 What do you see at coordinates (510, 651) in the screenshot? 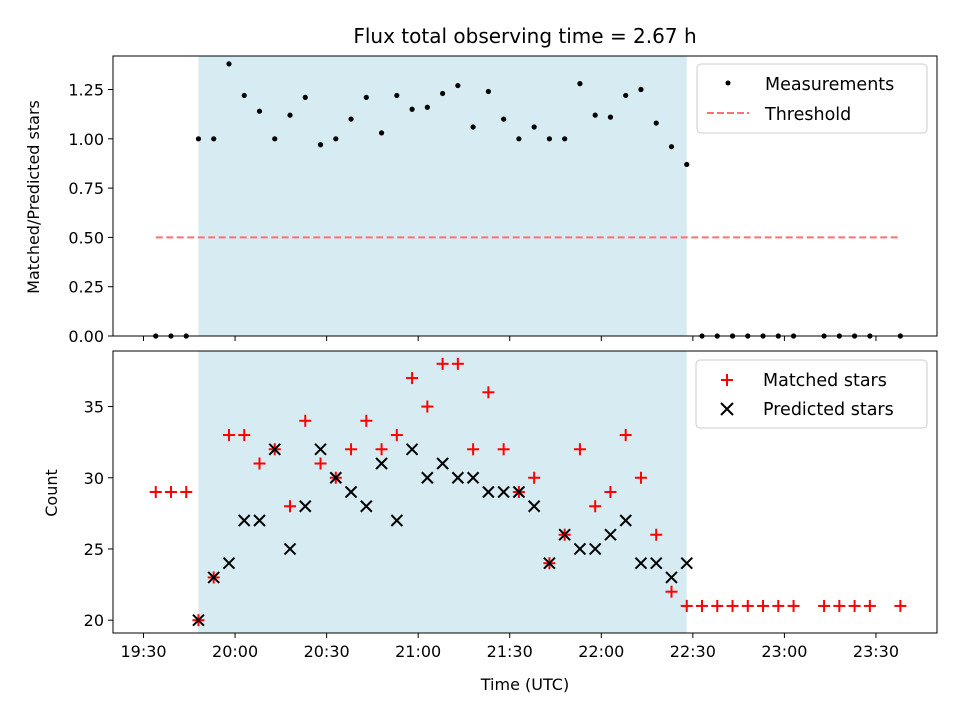
I see `x-tick-label: 21:30` at bounding box center [510, 651].